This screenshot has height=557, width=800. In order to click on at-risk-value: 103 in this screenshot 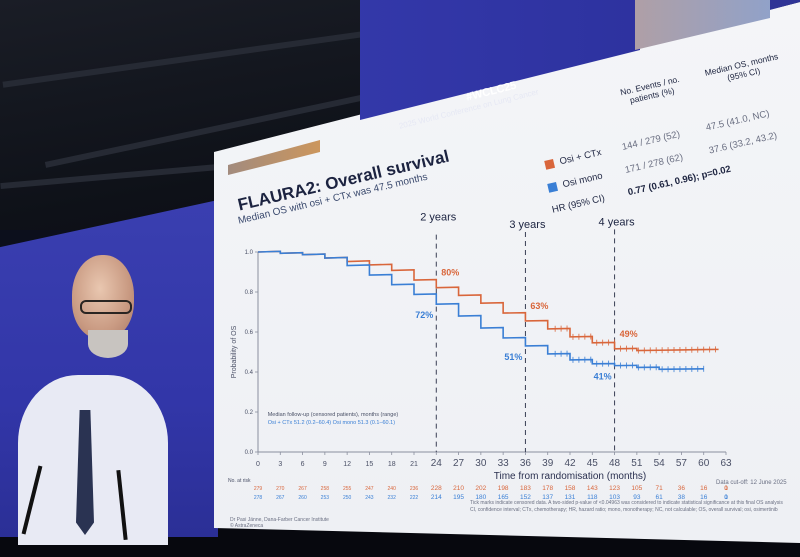, I will do `click(614, 497)`.